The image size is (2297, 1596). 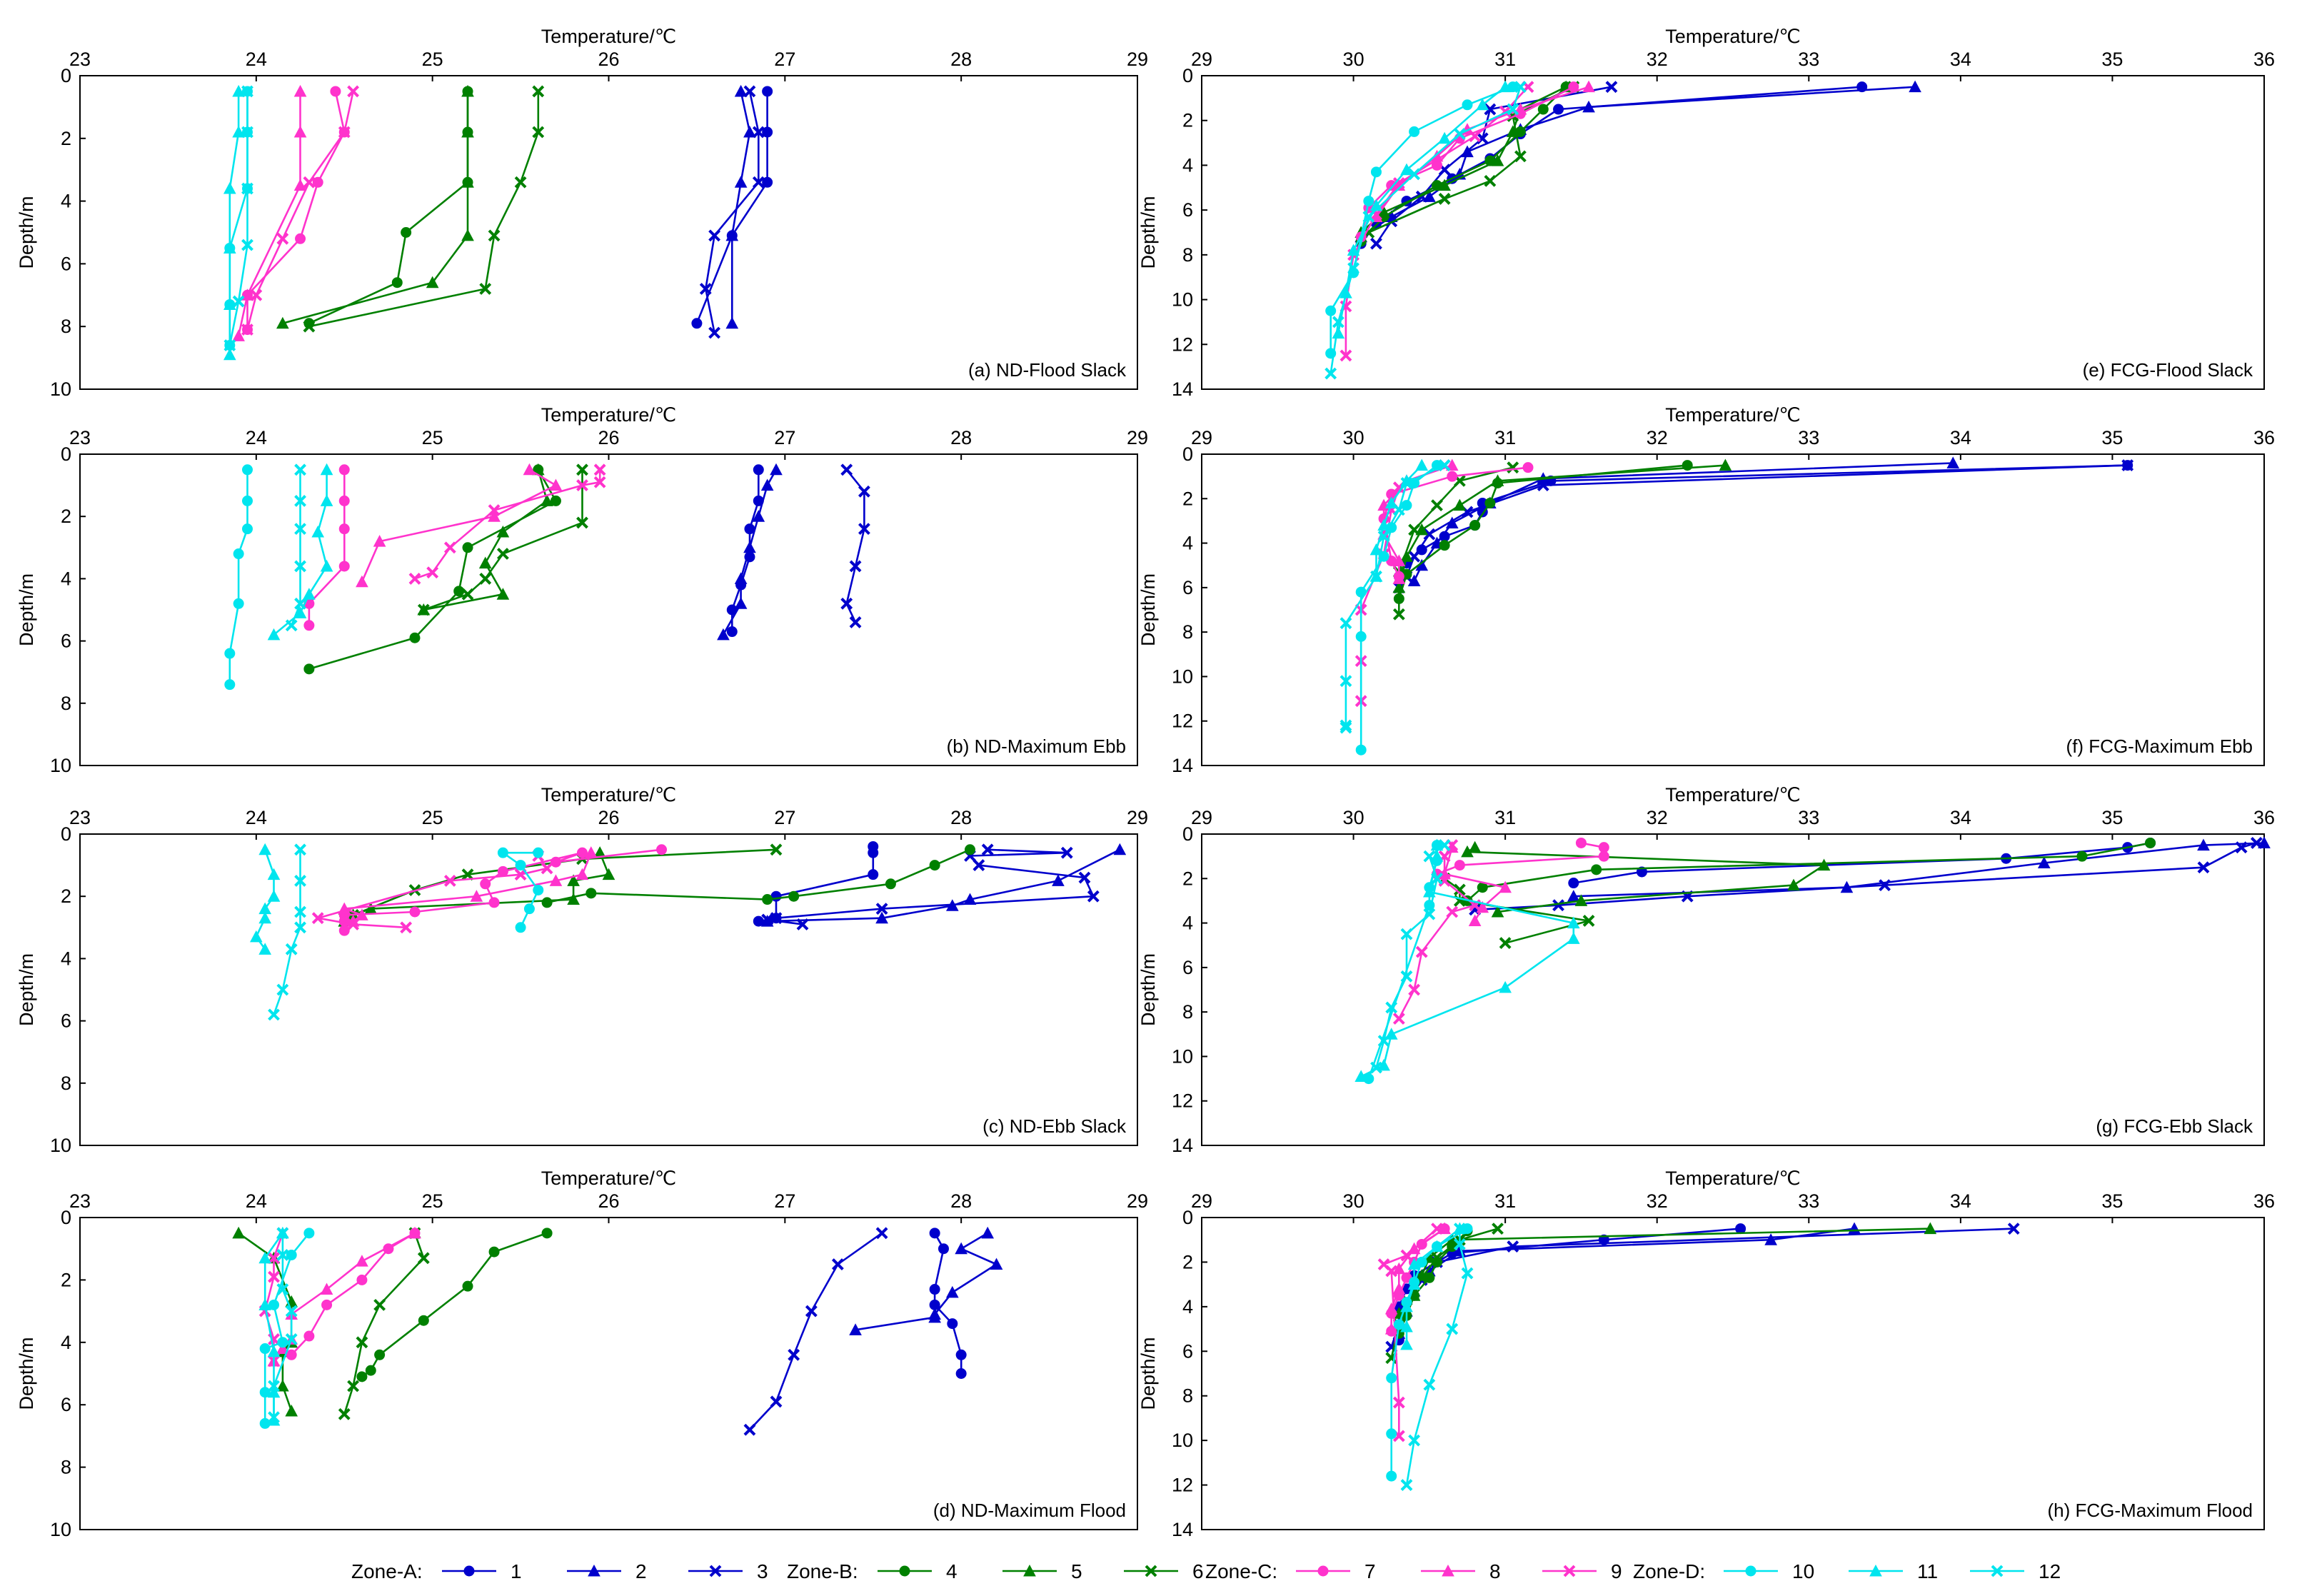 What do you see at coordinates (1241, 1571) in the screenshot?
I see `legend-zone-label: Zone-C:` at bounding box center [1241, 1571].